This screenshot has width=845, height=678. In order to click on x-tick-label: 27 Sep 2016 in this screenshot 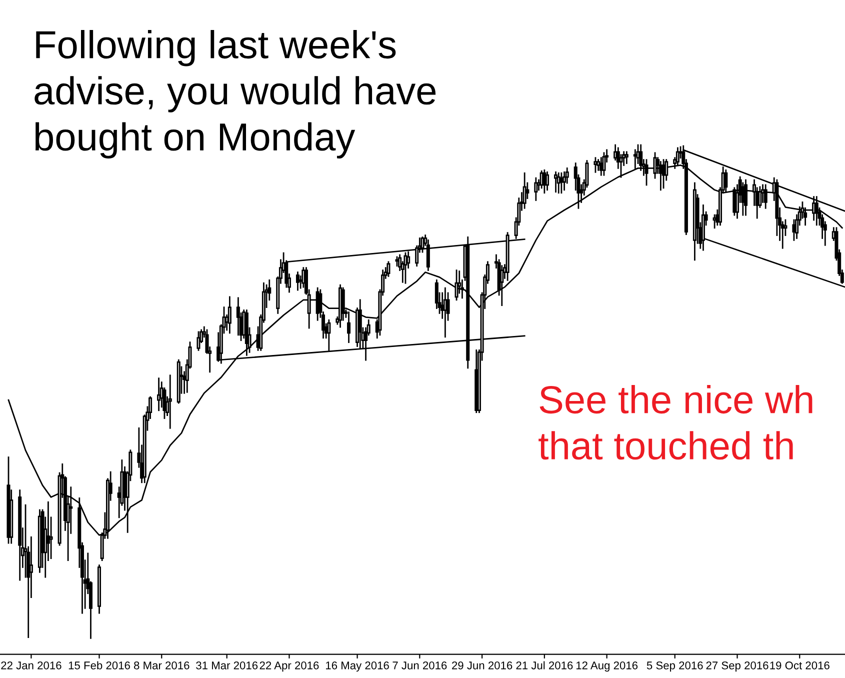, I will do `click(737, 667)`.